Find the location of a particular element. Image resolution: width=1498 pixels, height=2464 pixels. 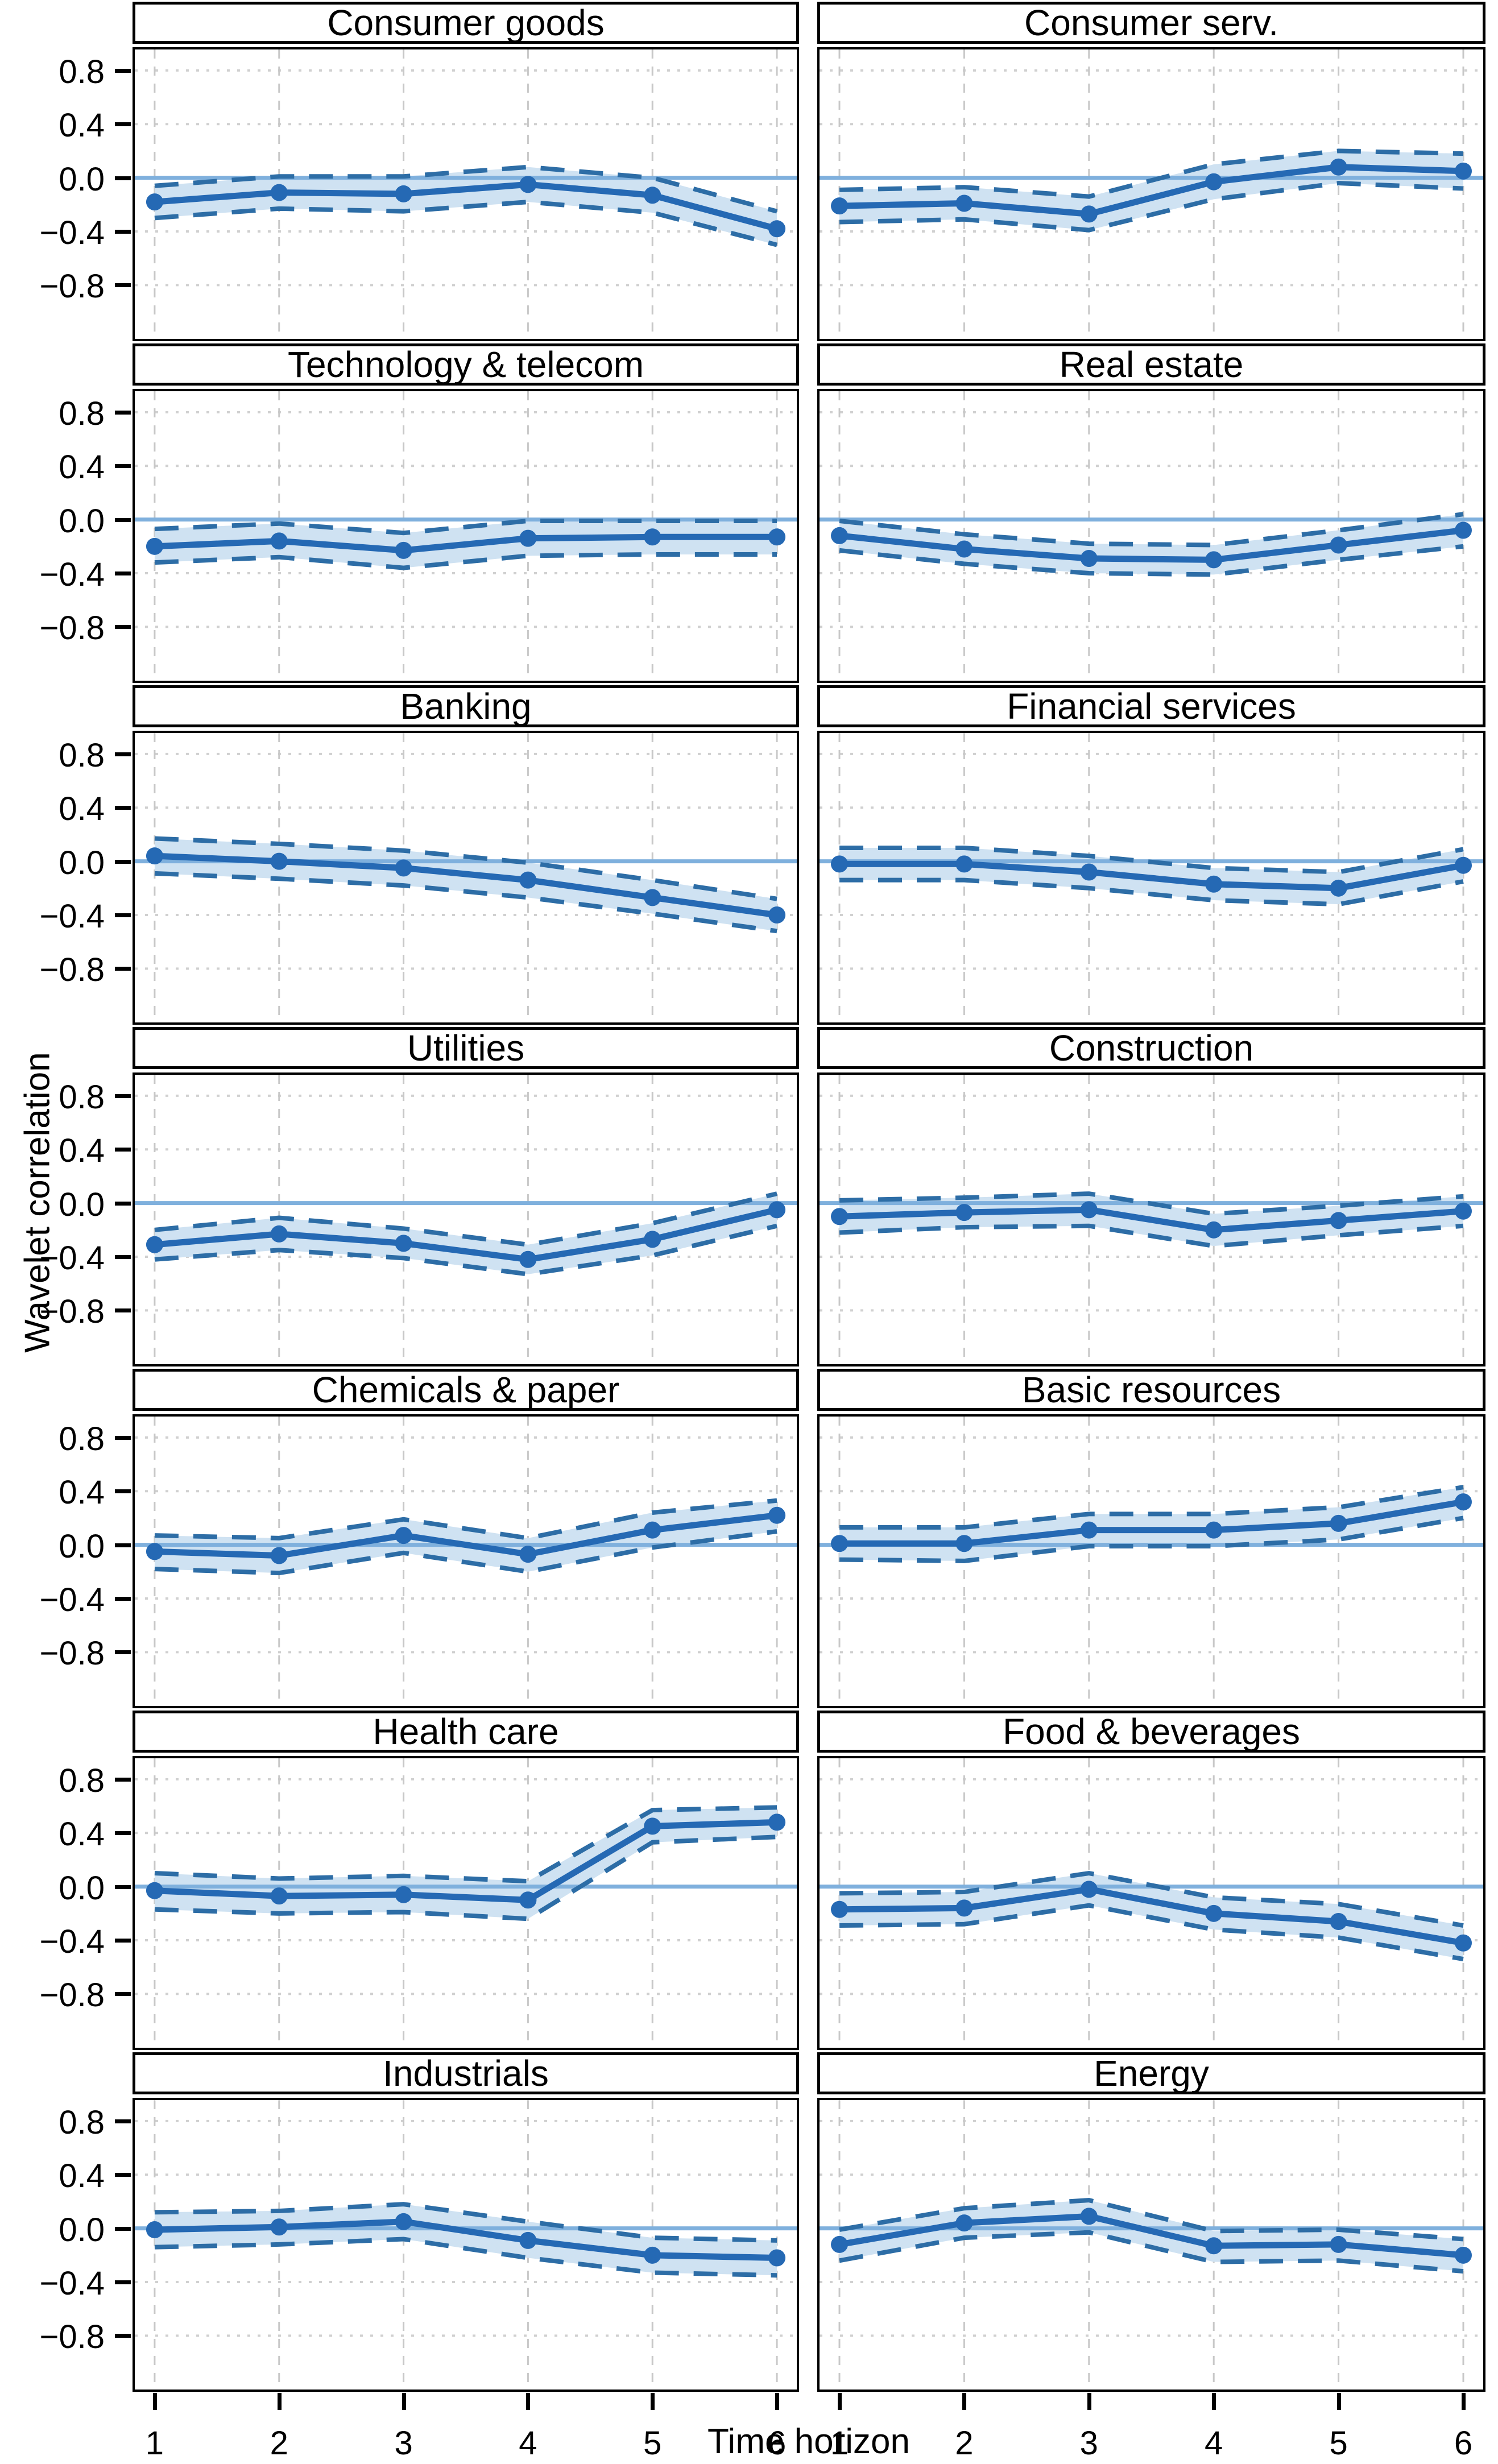

x-tick-label: 4 is located at coordinates (528, 2443).